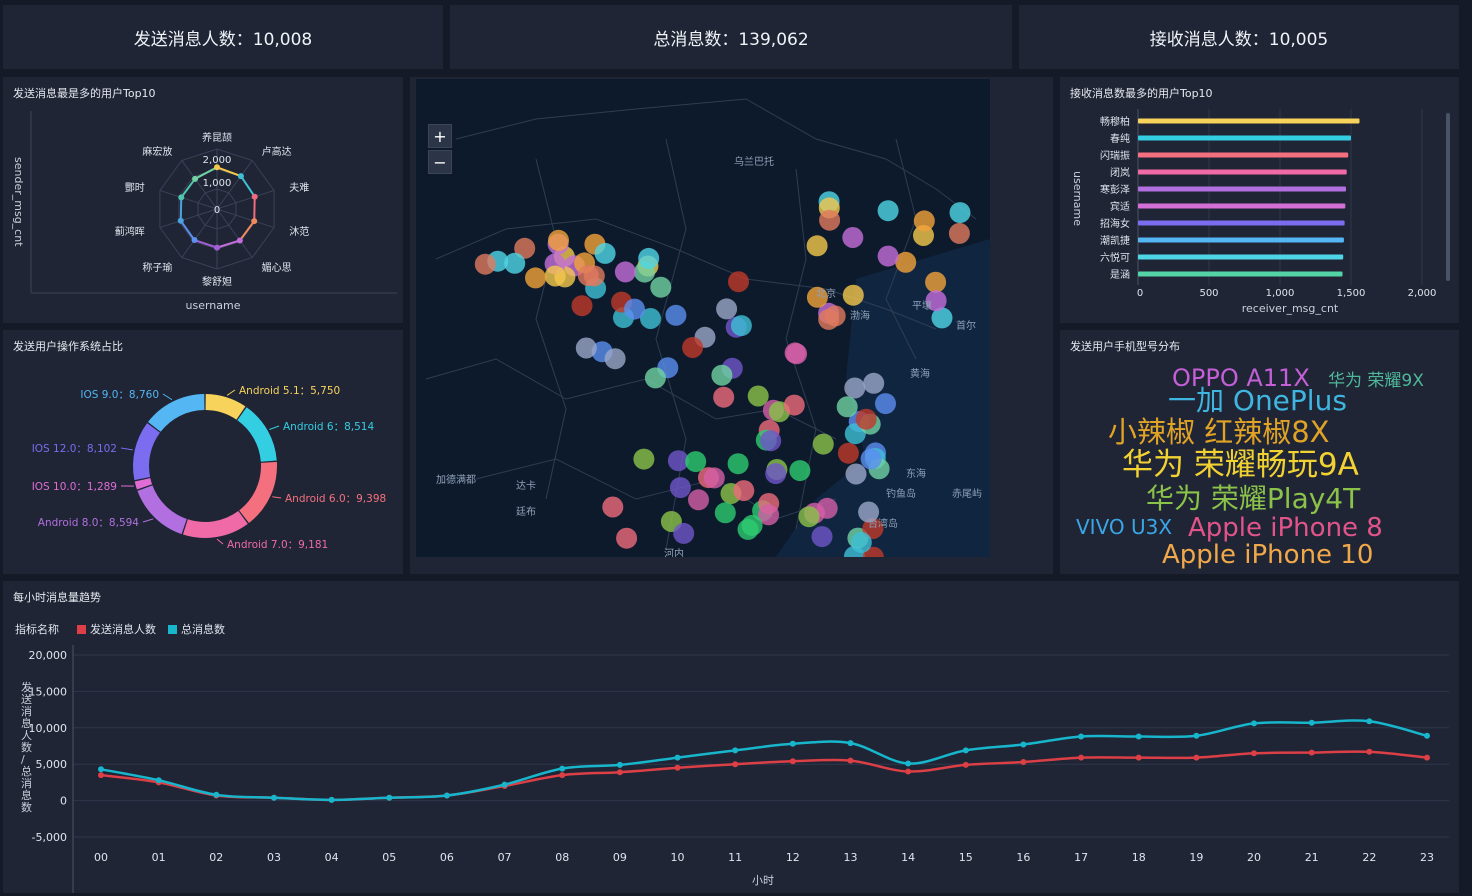 The image size is (1472, 896). What do you see at coordinates (1376, 381) in the screenshot?
I see `wordcloud-word: 华为 荣耀9X` at bounding box center [1376, 381].